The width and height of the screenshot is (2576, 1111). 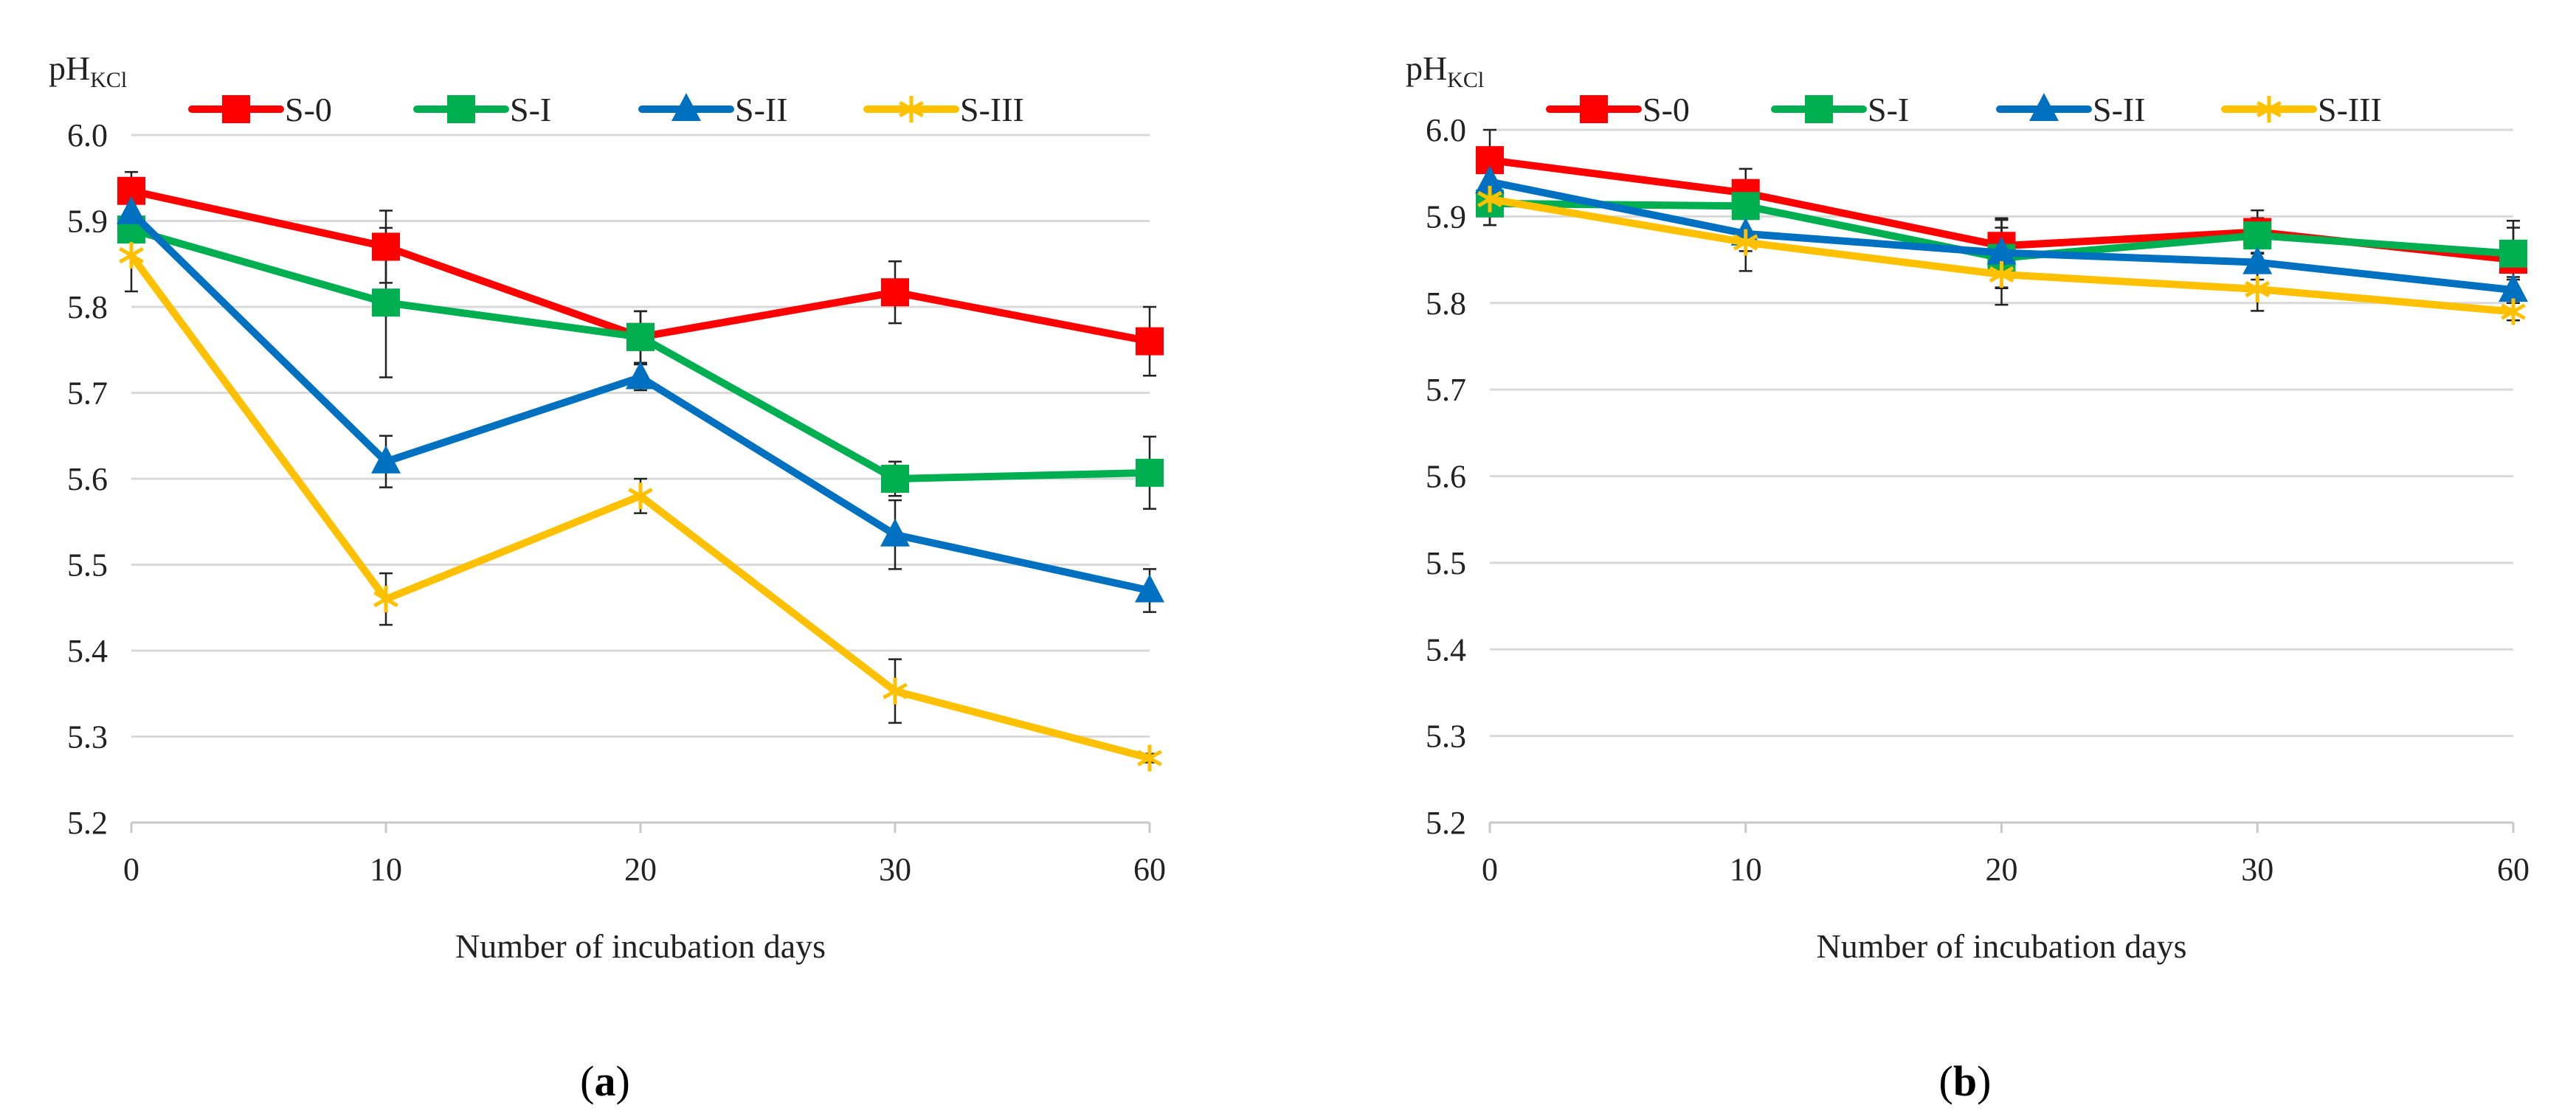 I want to click on panel-letter: b, so click(x=1965, y=1081).